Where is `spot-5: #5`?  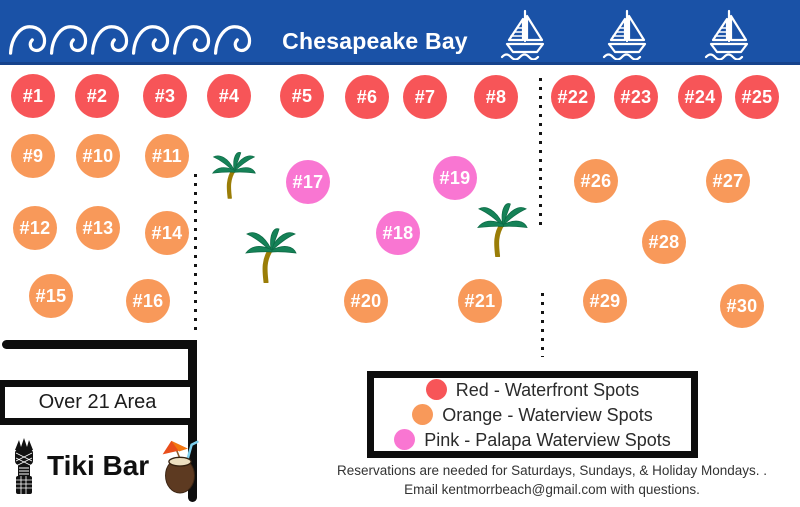 spot-5: #5 is located at coordinates (302, 96).